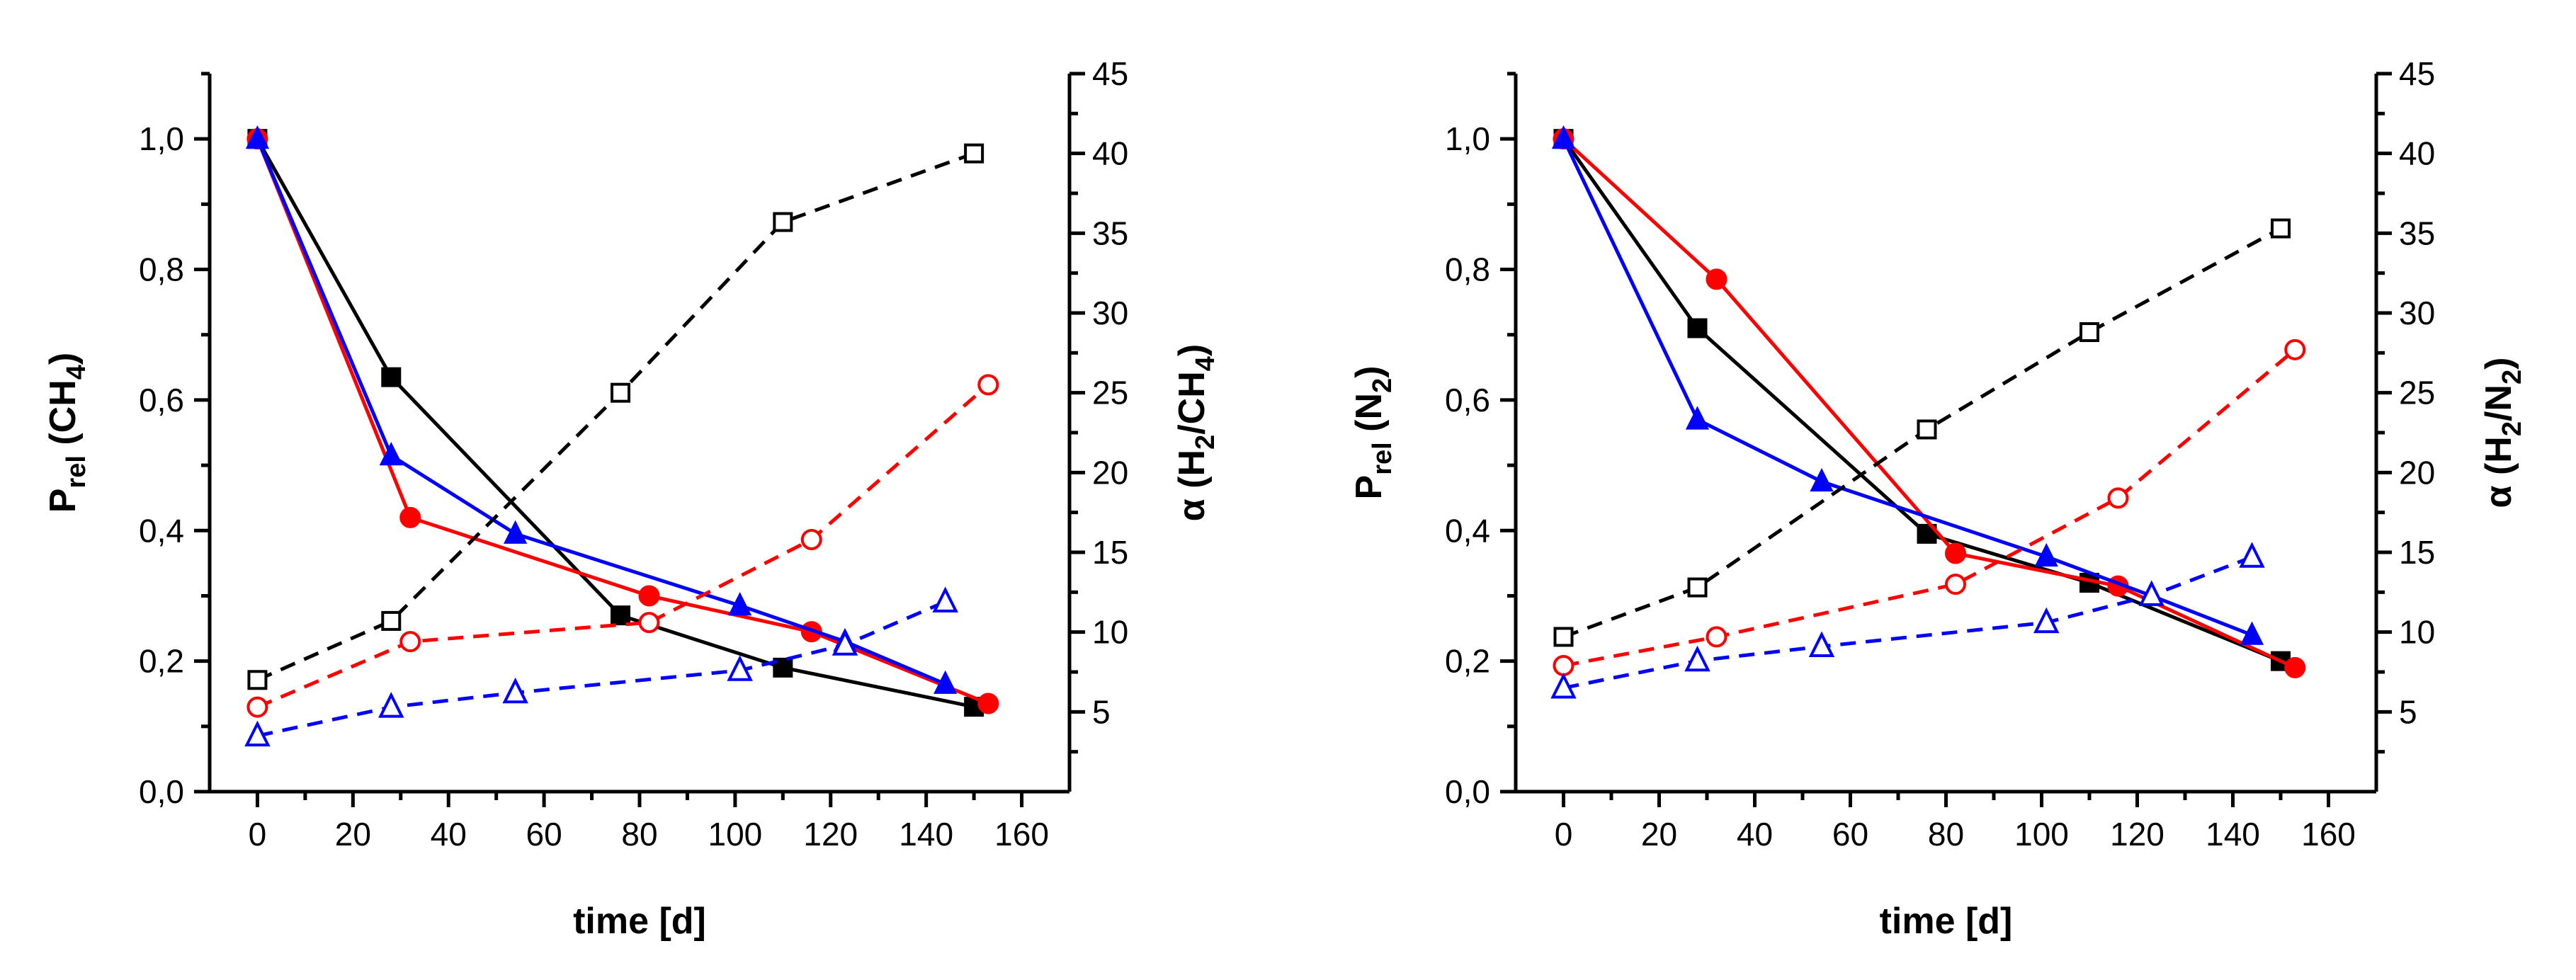 This screenshot has height=980, width=2576. Describe the element at coordinates (1946, 835) in the screenshot. I see `x-tick-label: 80` at that location.